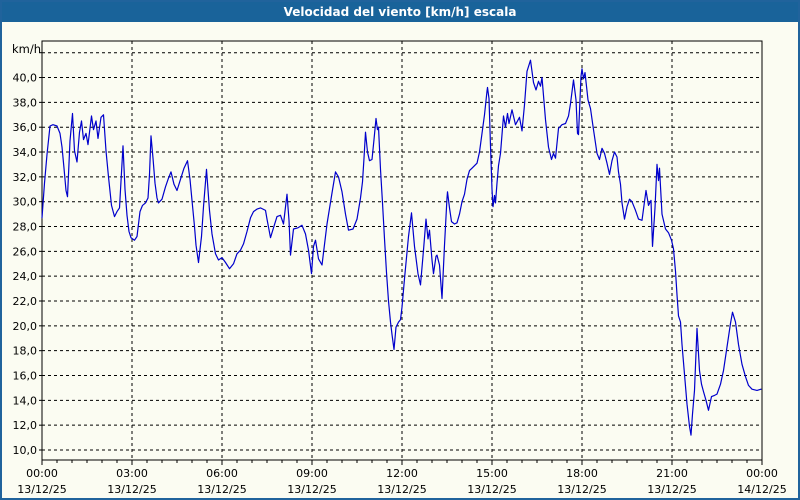 The width and height of the screenshot is (800, 500). I want to click on y-tick-label: 14,0, so click(25, 400).